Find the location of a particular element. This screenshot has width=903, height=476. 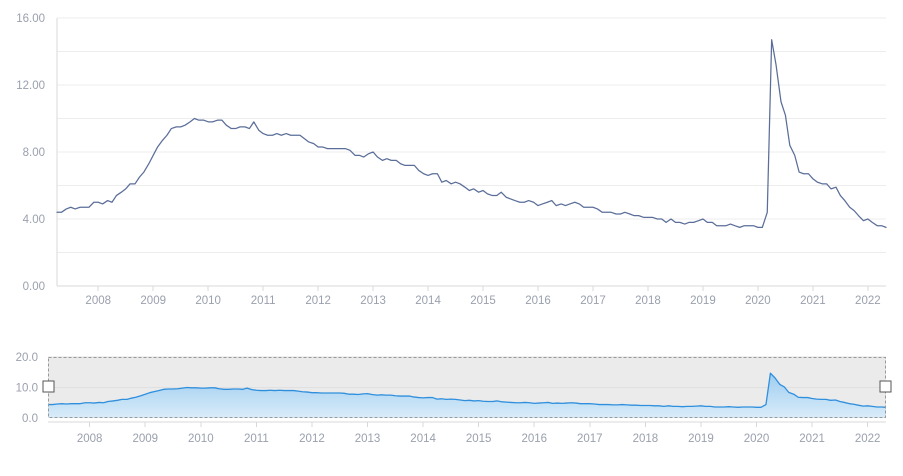

y-axis-tick-label: 16.00 is located at coordinates (30, 19).